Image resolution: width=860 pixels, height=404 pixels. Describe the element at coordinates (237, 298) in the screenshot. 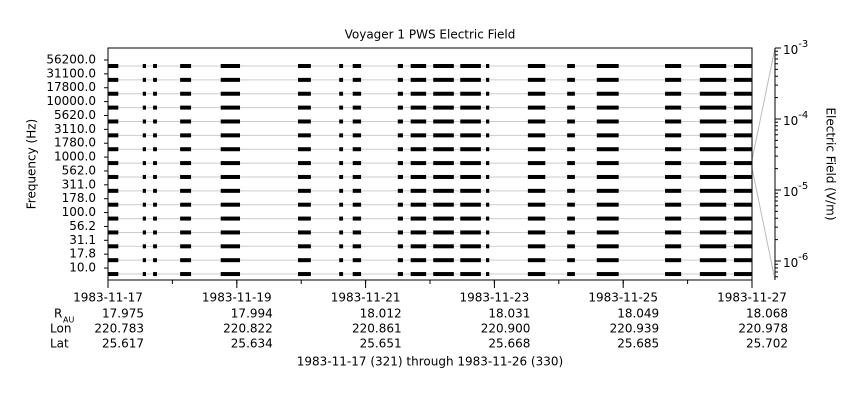

I see `x-tick-label: 1983-11-19` at that location.